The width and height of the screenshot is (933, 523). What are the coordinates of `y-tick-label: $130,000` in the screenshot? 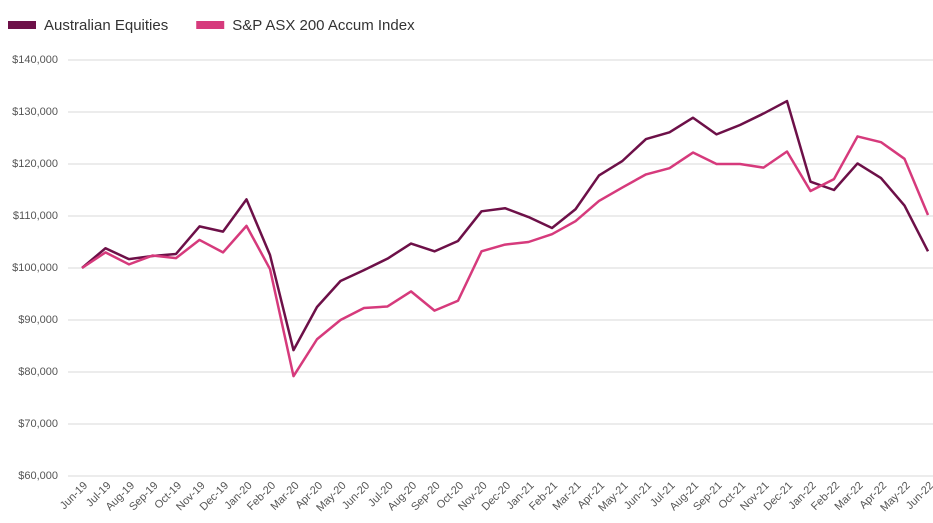 It's located at (35, 112).